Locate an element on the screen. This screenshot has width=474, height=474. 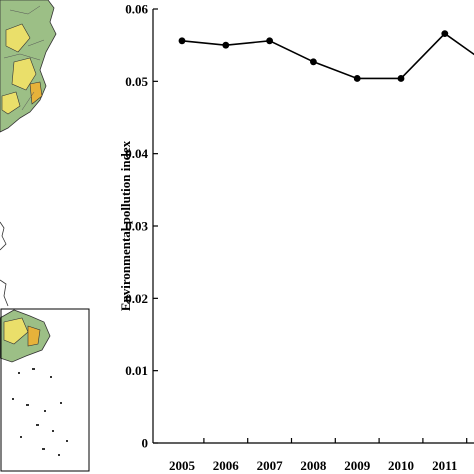
x-tick-label: 2006 is located at coordinates (226, 465).